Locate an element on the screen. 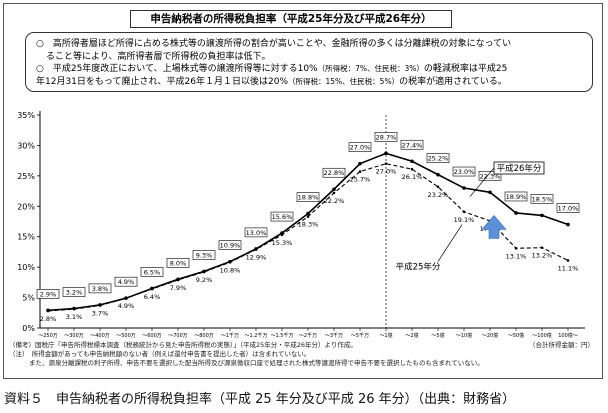 The image size is (608, 413). value-label-h26: 8.0% is located at coordinates (178, 263).